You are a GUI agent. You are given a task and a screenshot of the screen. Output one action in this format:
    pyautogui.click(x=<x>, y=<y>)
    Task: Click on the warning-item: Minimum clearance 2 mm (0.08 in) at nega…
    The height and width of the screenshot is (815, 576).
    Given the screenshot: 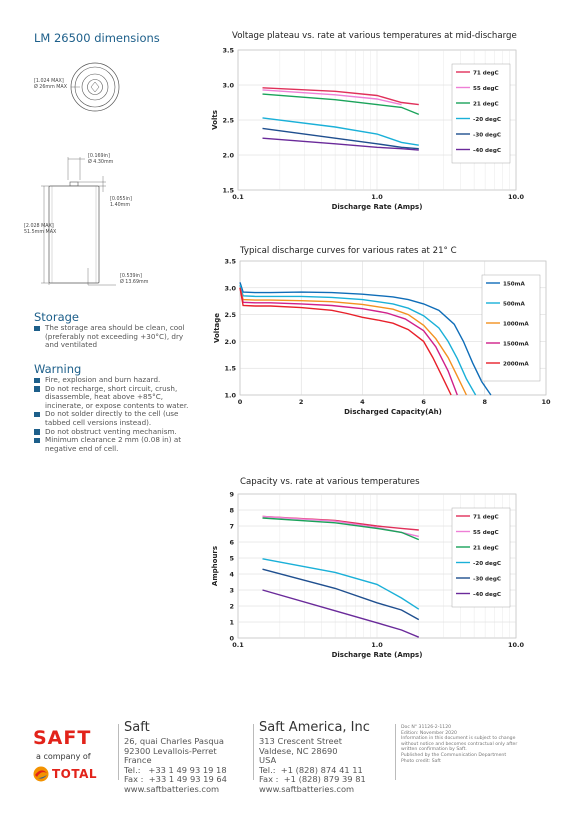 What is the action you would take?
    pyautogui.click(x=114, y=444)
    